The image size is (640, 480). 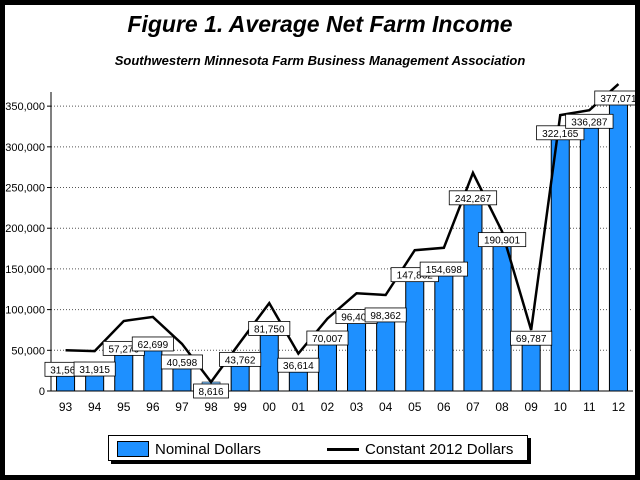 I want to click on legend-item-nominal: Nominal Dollars, so click(x=189, y=449).